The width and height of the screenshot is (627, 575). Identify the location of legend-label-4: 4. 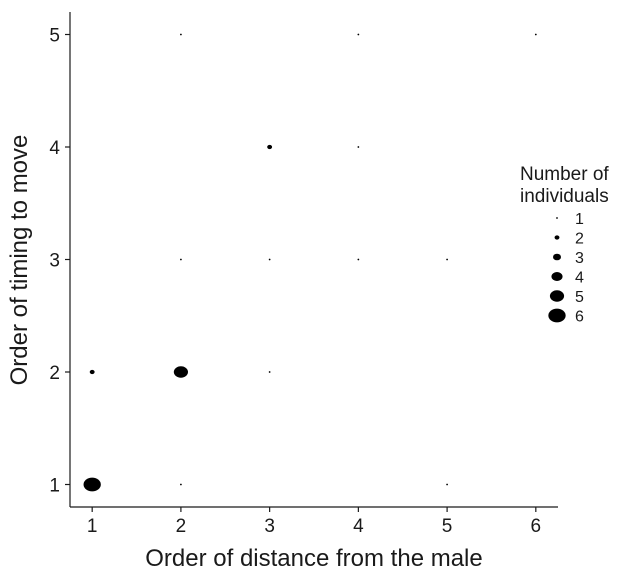
(579, 278).